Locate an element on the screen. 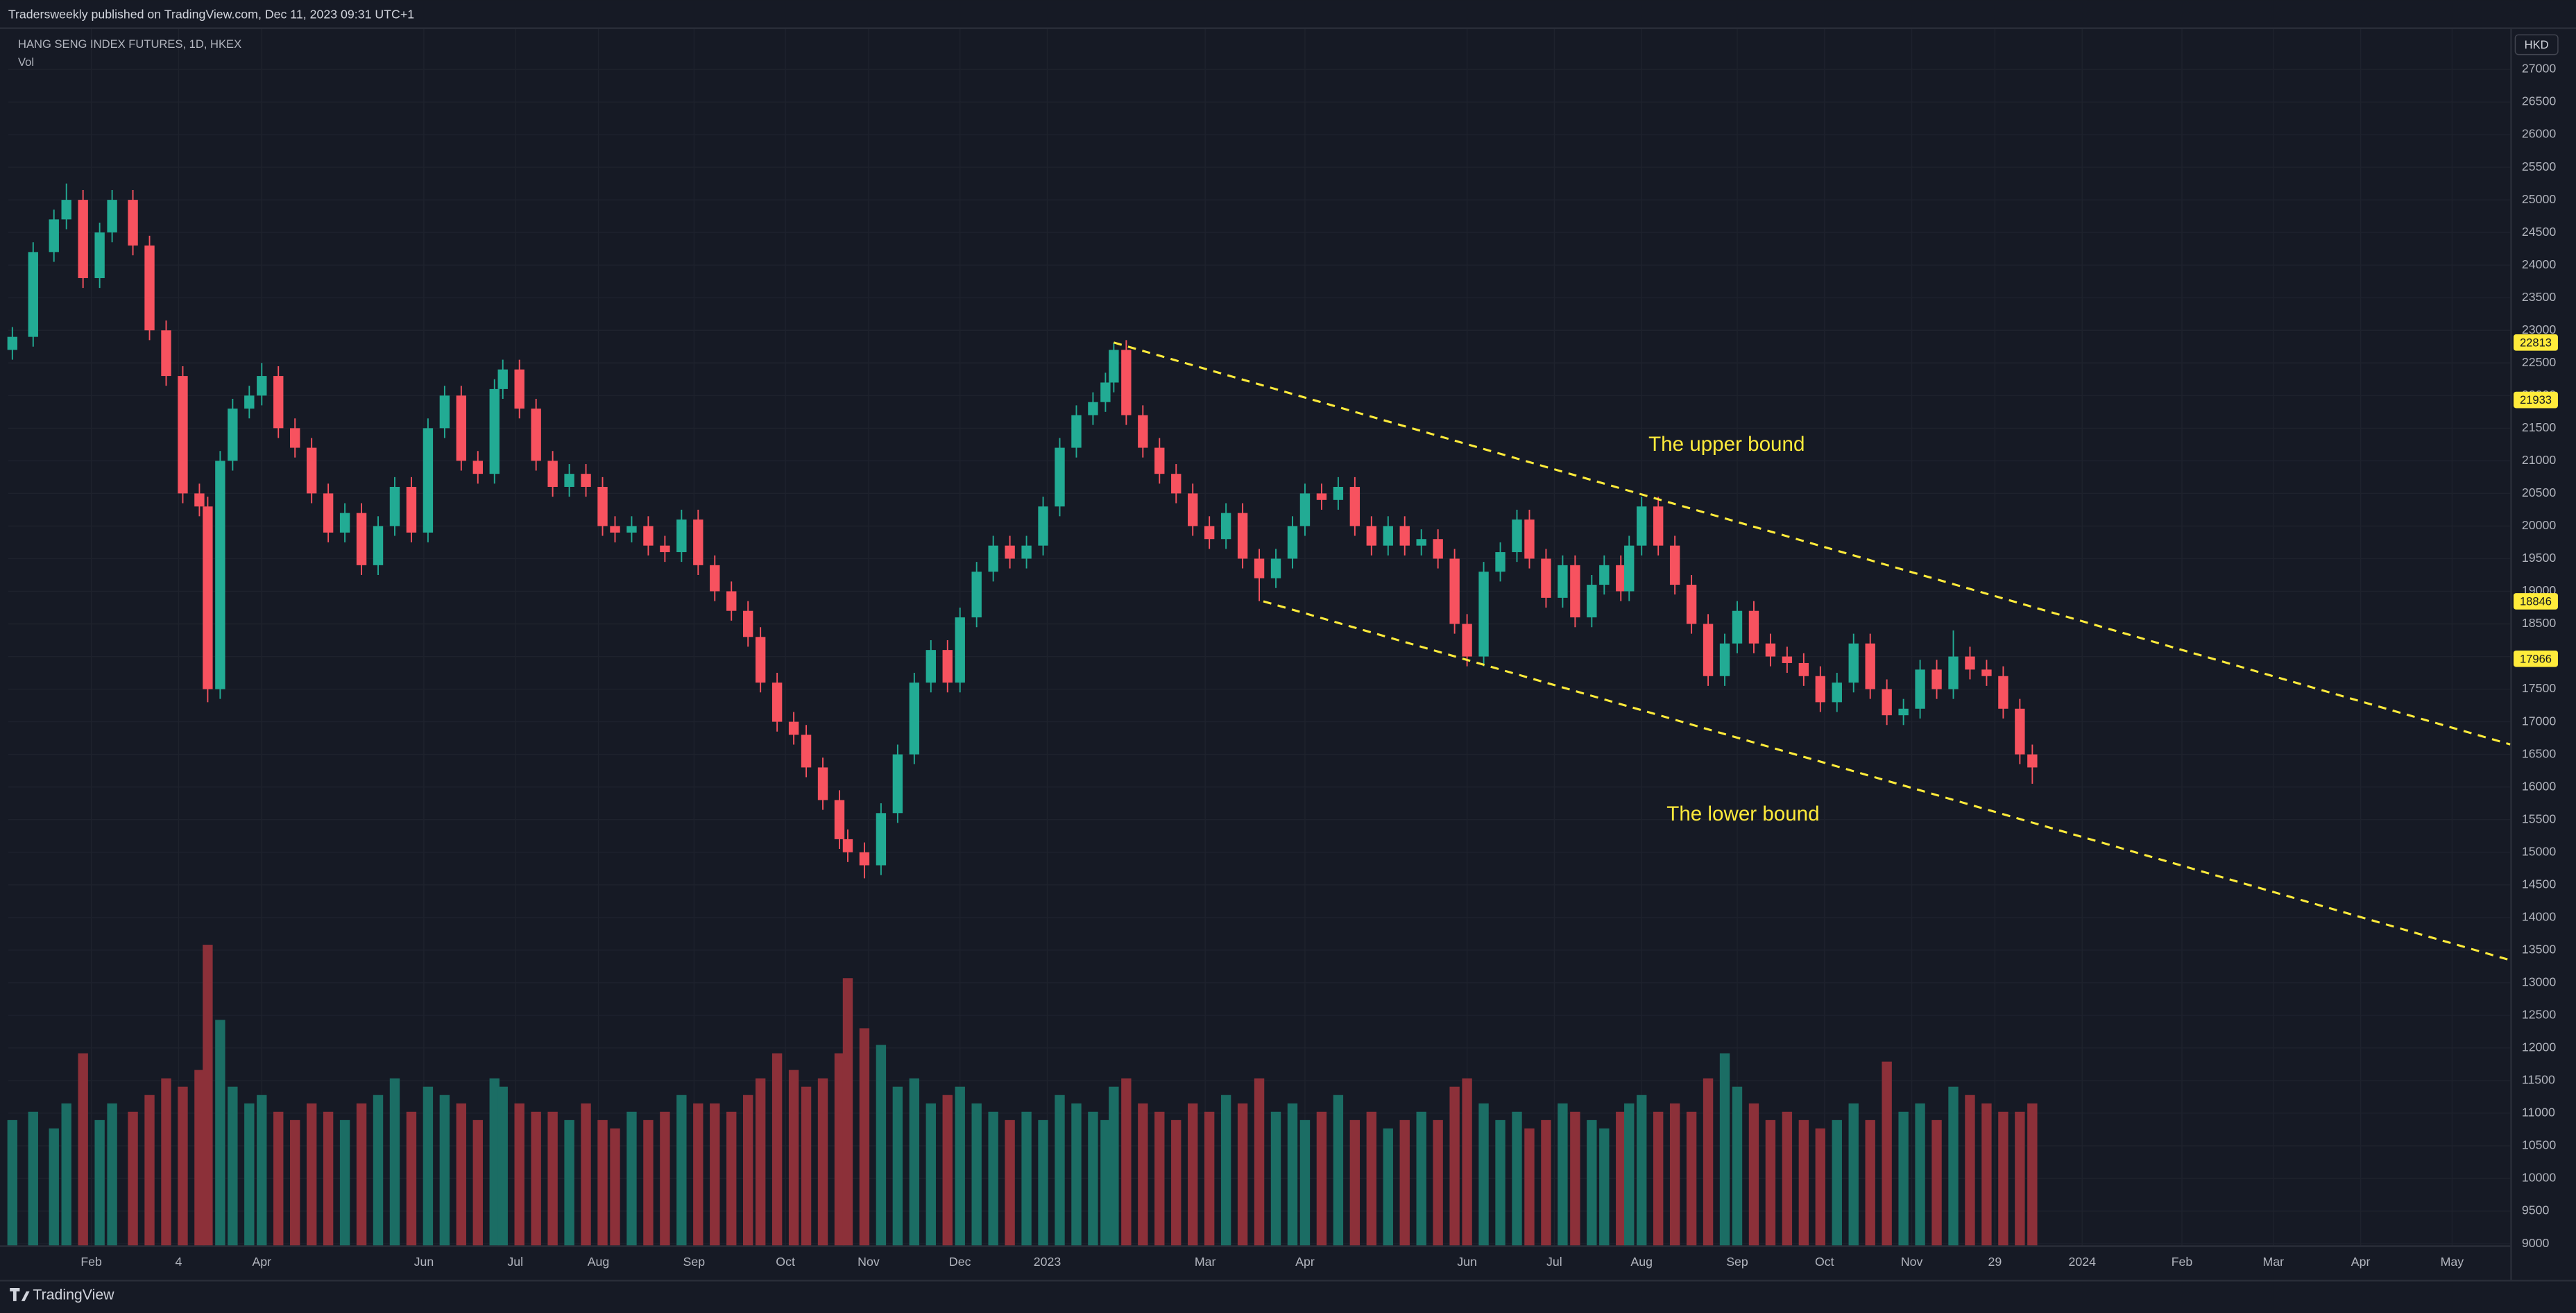 Image resolution: width=2576 pixels, height=1313 pixels. x-tick-label: Jul is located at coordinates (1554, 1262).